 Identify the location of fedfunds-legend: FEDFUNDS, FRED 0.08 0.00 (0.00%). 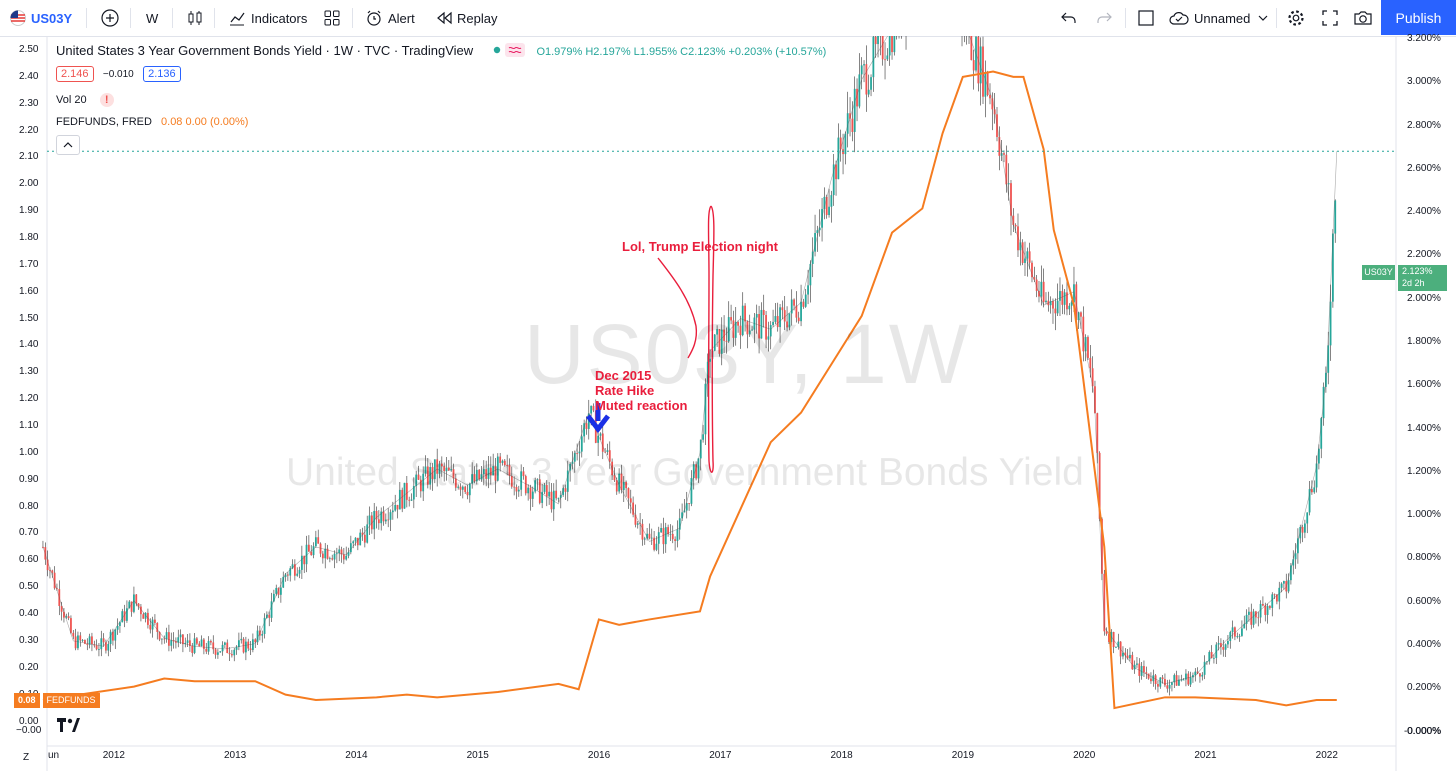
(152, 122).